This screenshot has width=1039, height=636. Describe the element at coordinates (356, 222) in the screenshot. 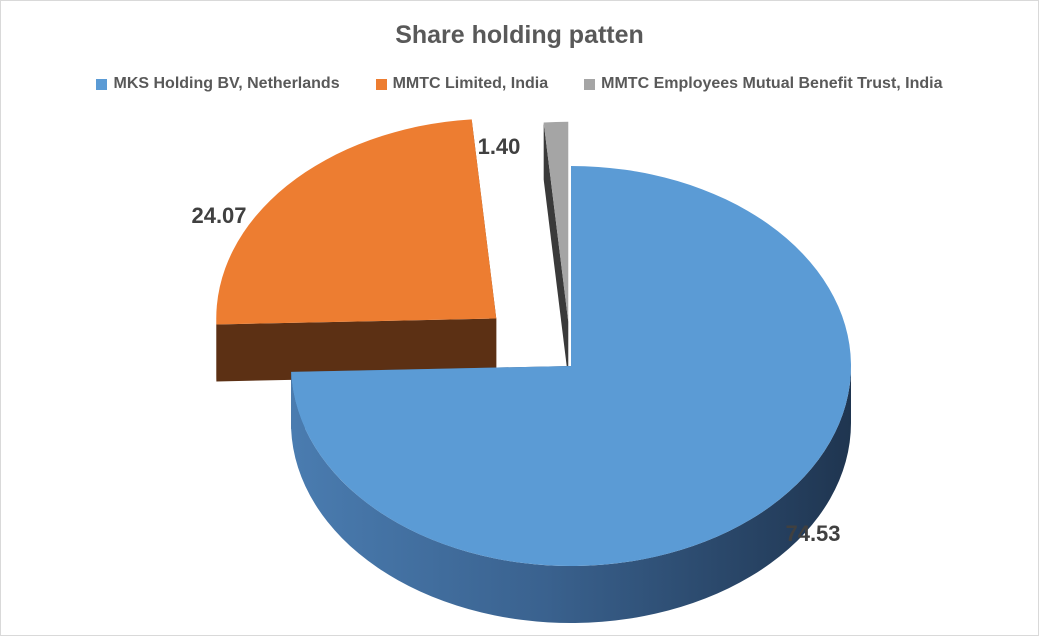

I see `pie-slice-mmtc-top` at that location.